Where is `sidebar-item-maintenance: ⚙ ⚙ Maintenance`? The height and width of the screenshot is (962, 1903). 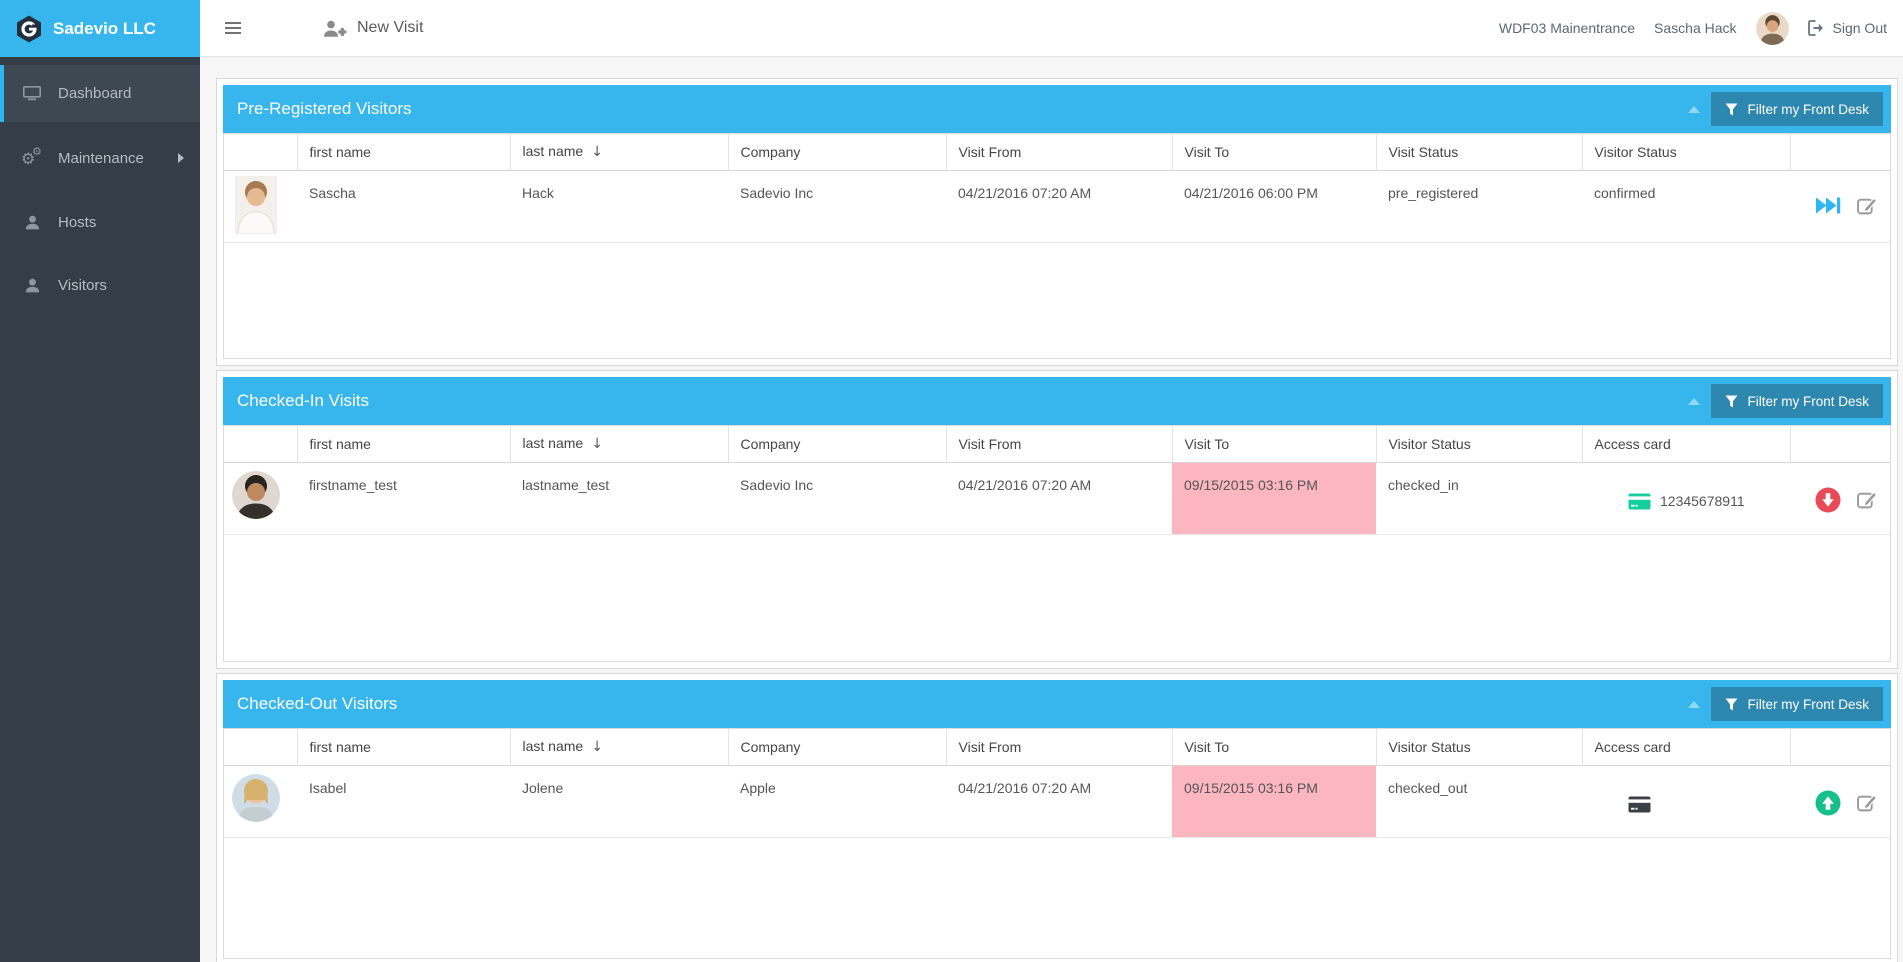 sidebar-item-maintenance: ⚙ ⚙ Maintenance is located at coordinates (100, 158).